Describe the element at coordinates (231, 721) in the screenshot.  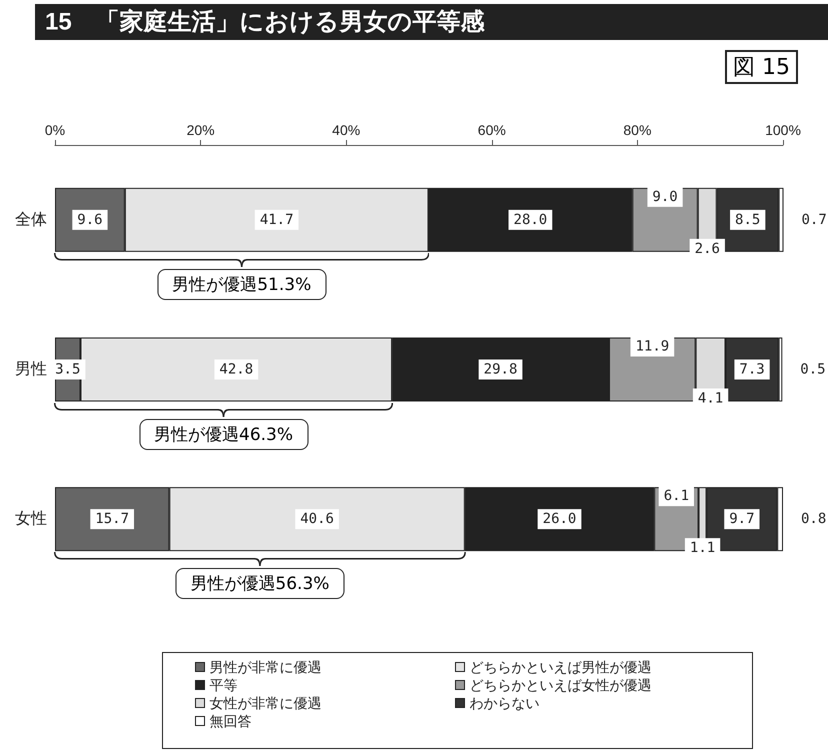
I see `legend-label: 無回答` at that location.